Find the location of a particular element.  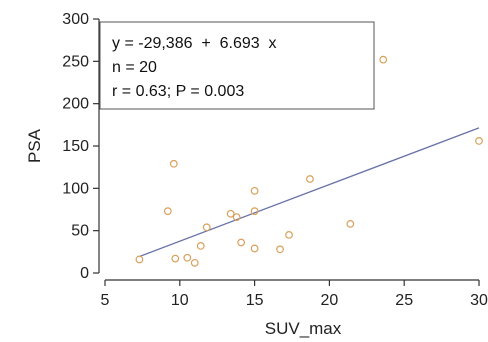

x-axis-title: SUV_max is located at coordinates (303, 328).